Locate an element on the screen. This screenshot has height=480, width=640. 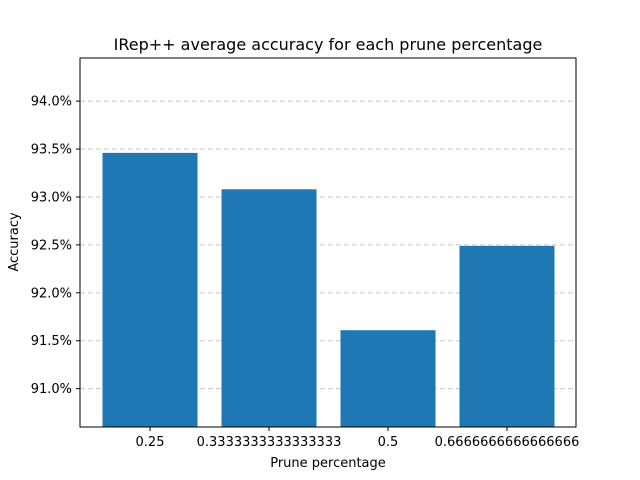
y-tick-label: 93.0% is located at coordinates (51, 197).